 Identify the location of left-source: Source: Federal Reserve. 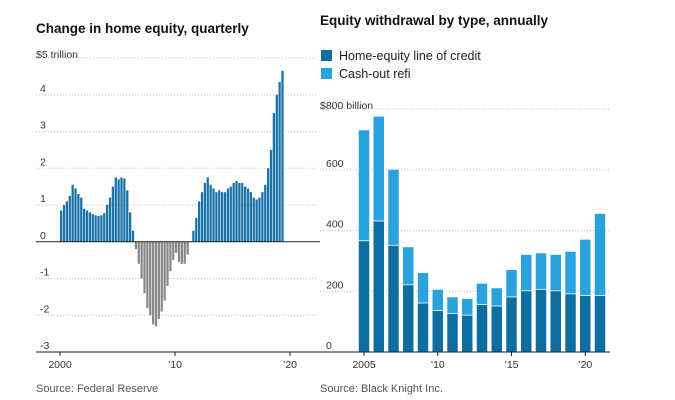
(97, 389).